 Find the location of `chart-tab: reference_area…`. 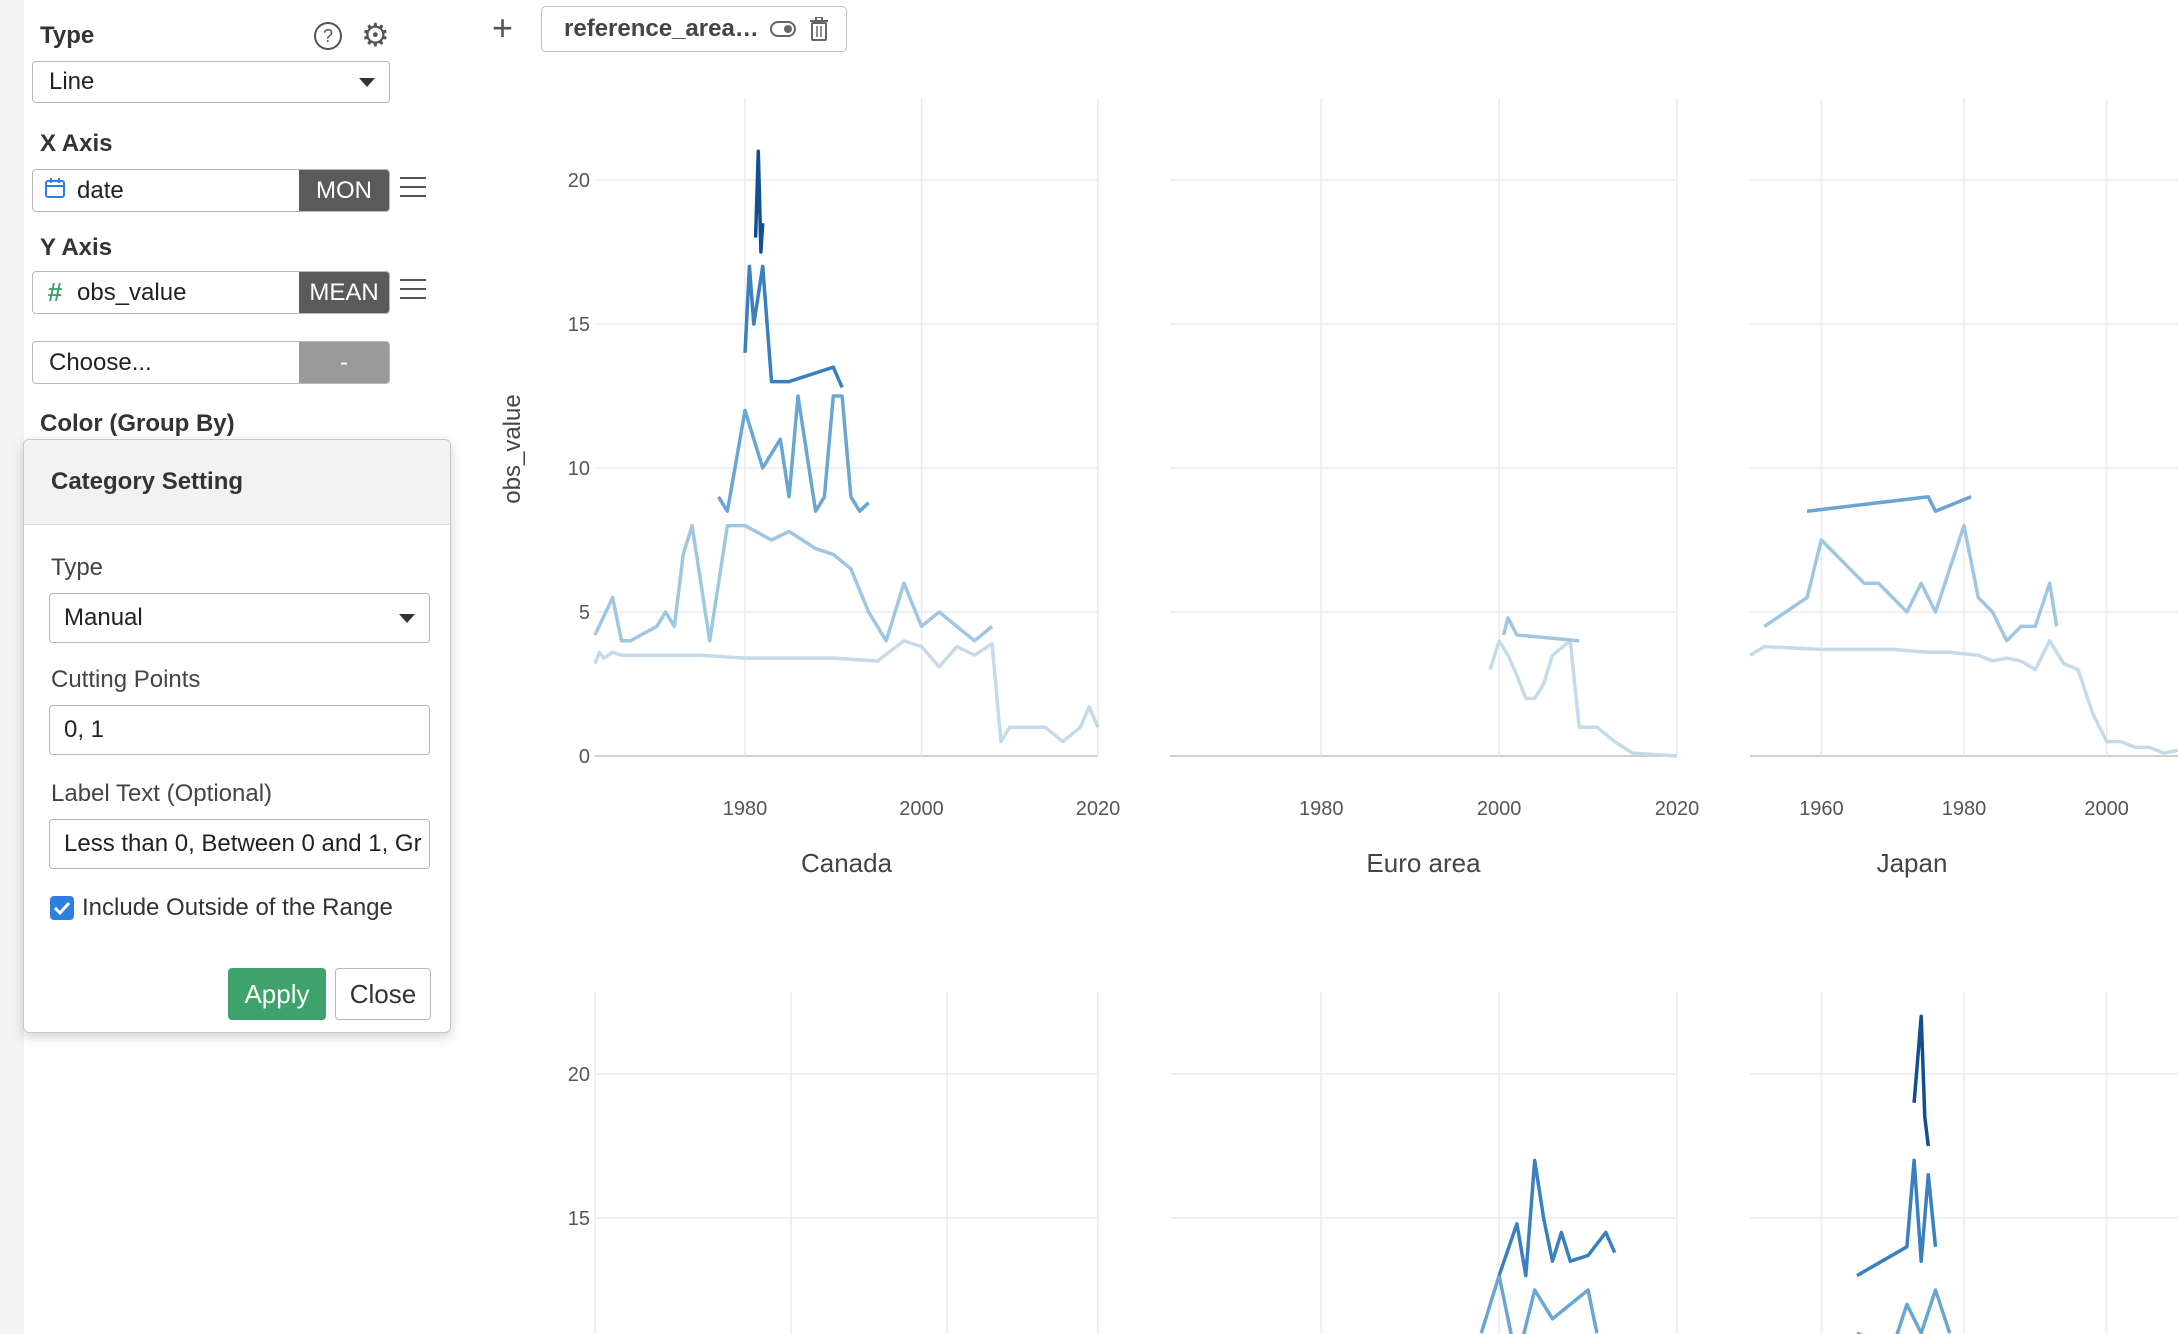

chart-tab: reference_area… is located at coordinates (694, 29).